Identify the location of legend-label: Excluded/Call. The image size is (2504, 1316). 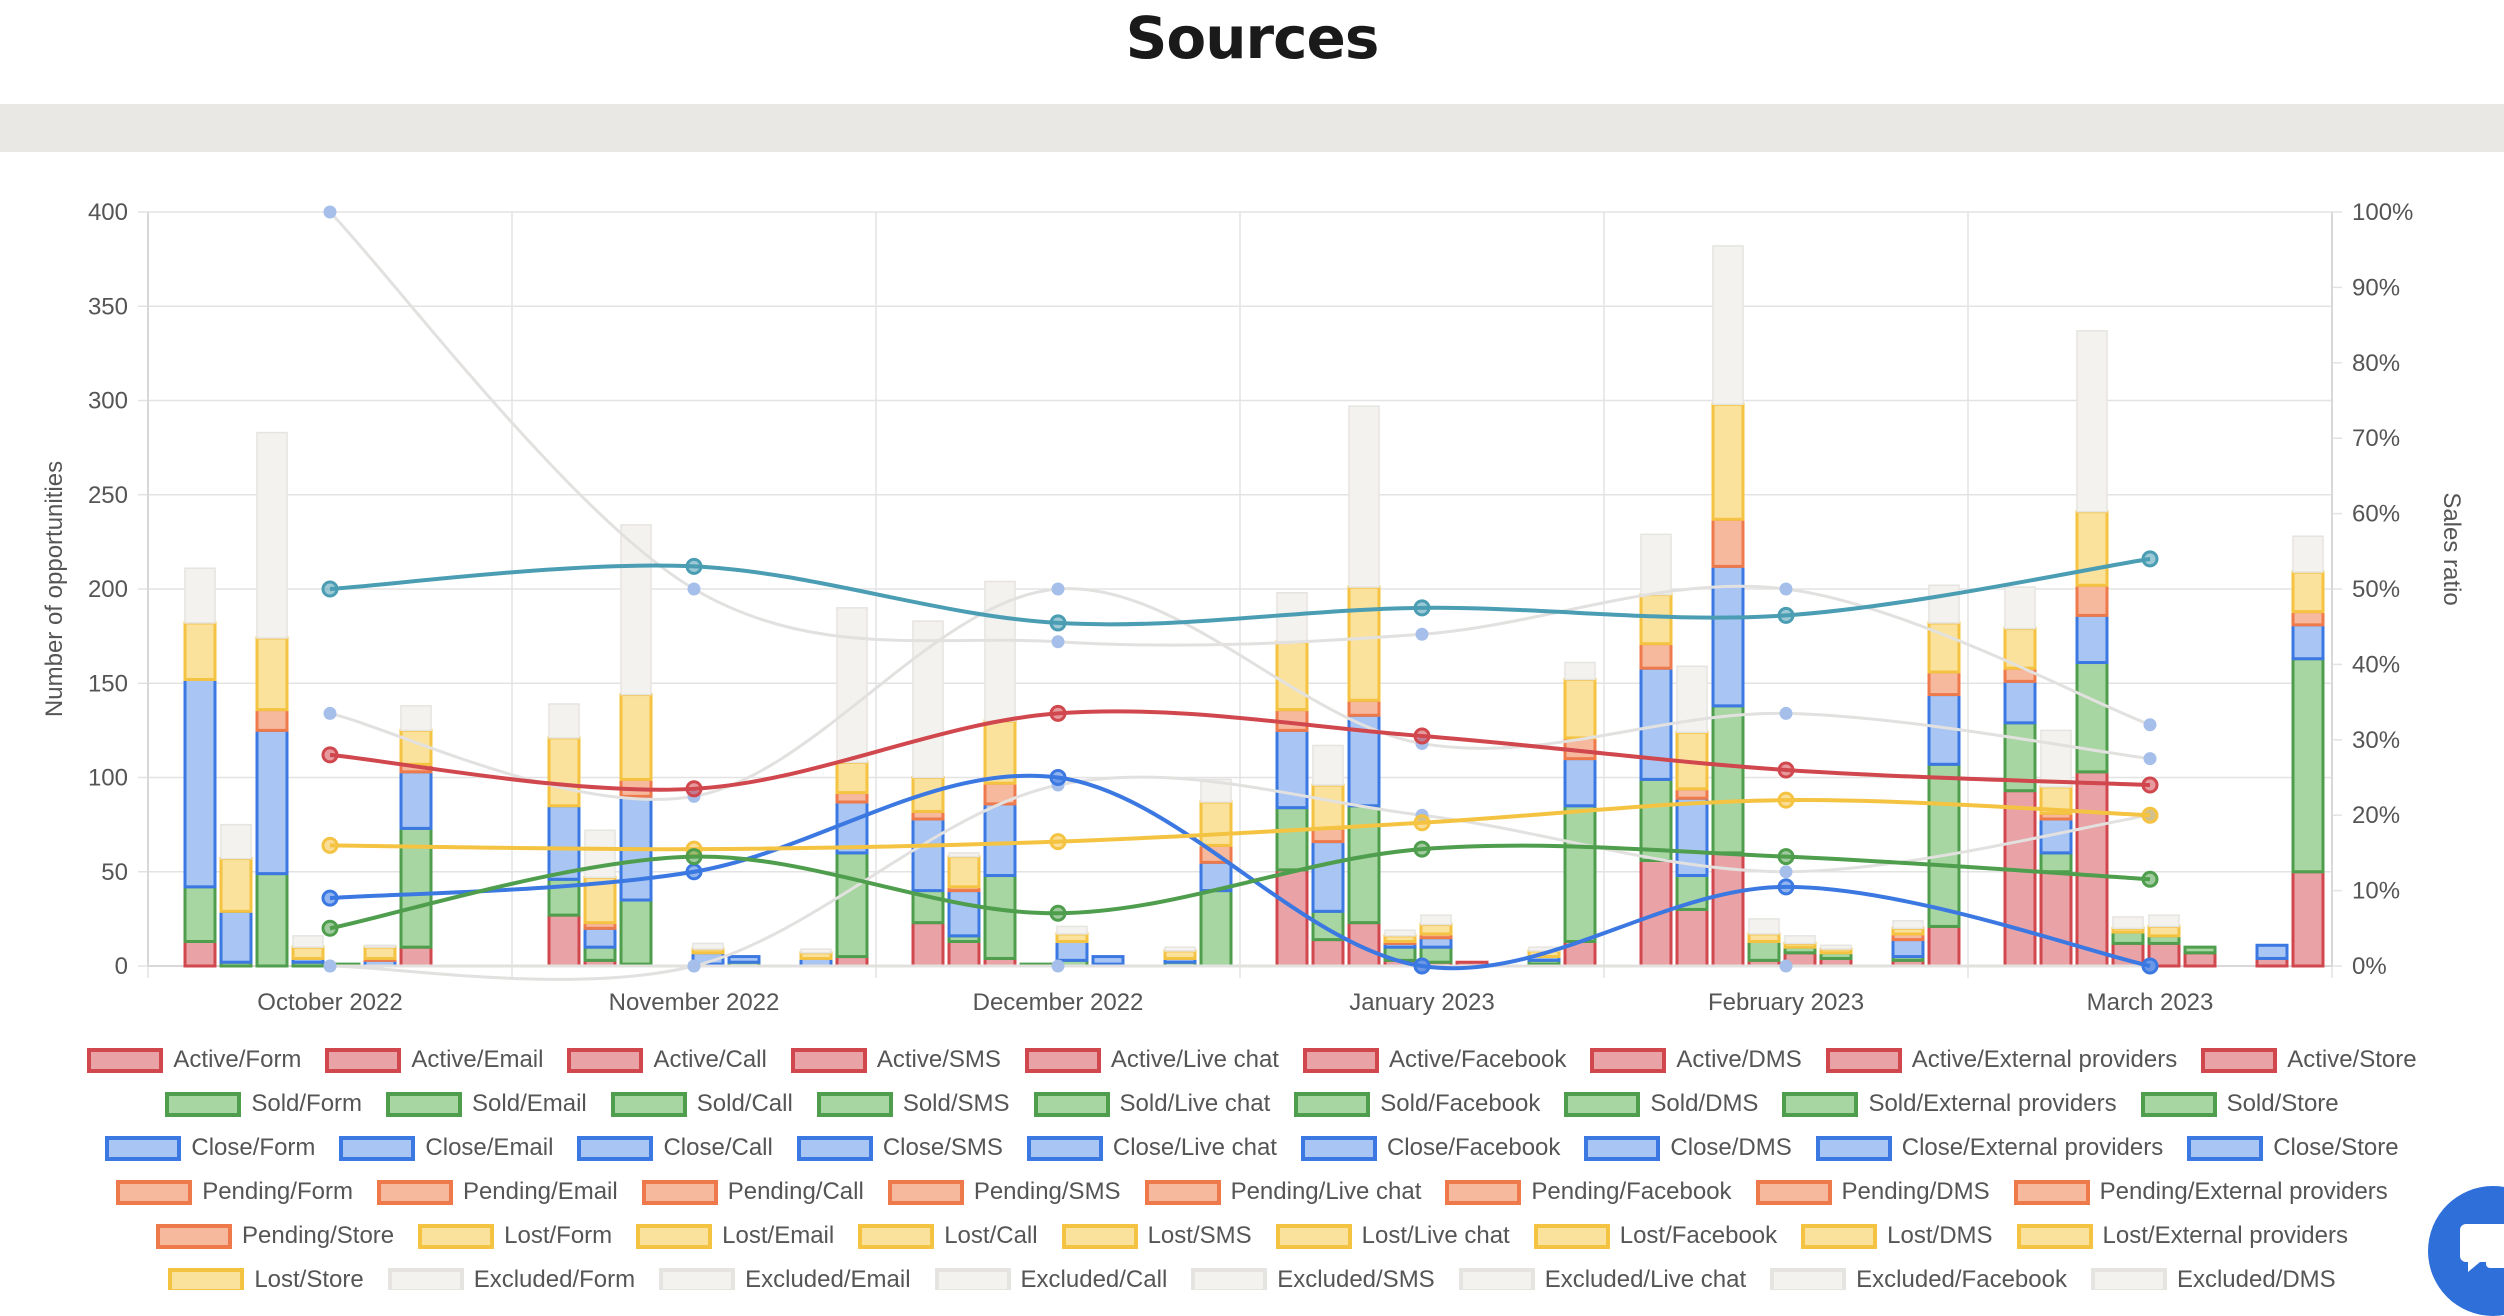
(1094, 1278).